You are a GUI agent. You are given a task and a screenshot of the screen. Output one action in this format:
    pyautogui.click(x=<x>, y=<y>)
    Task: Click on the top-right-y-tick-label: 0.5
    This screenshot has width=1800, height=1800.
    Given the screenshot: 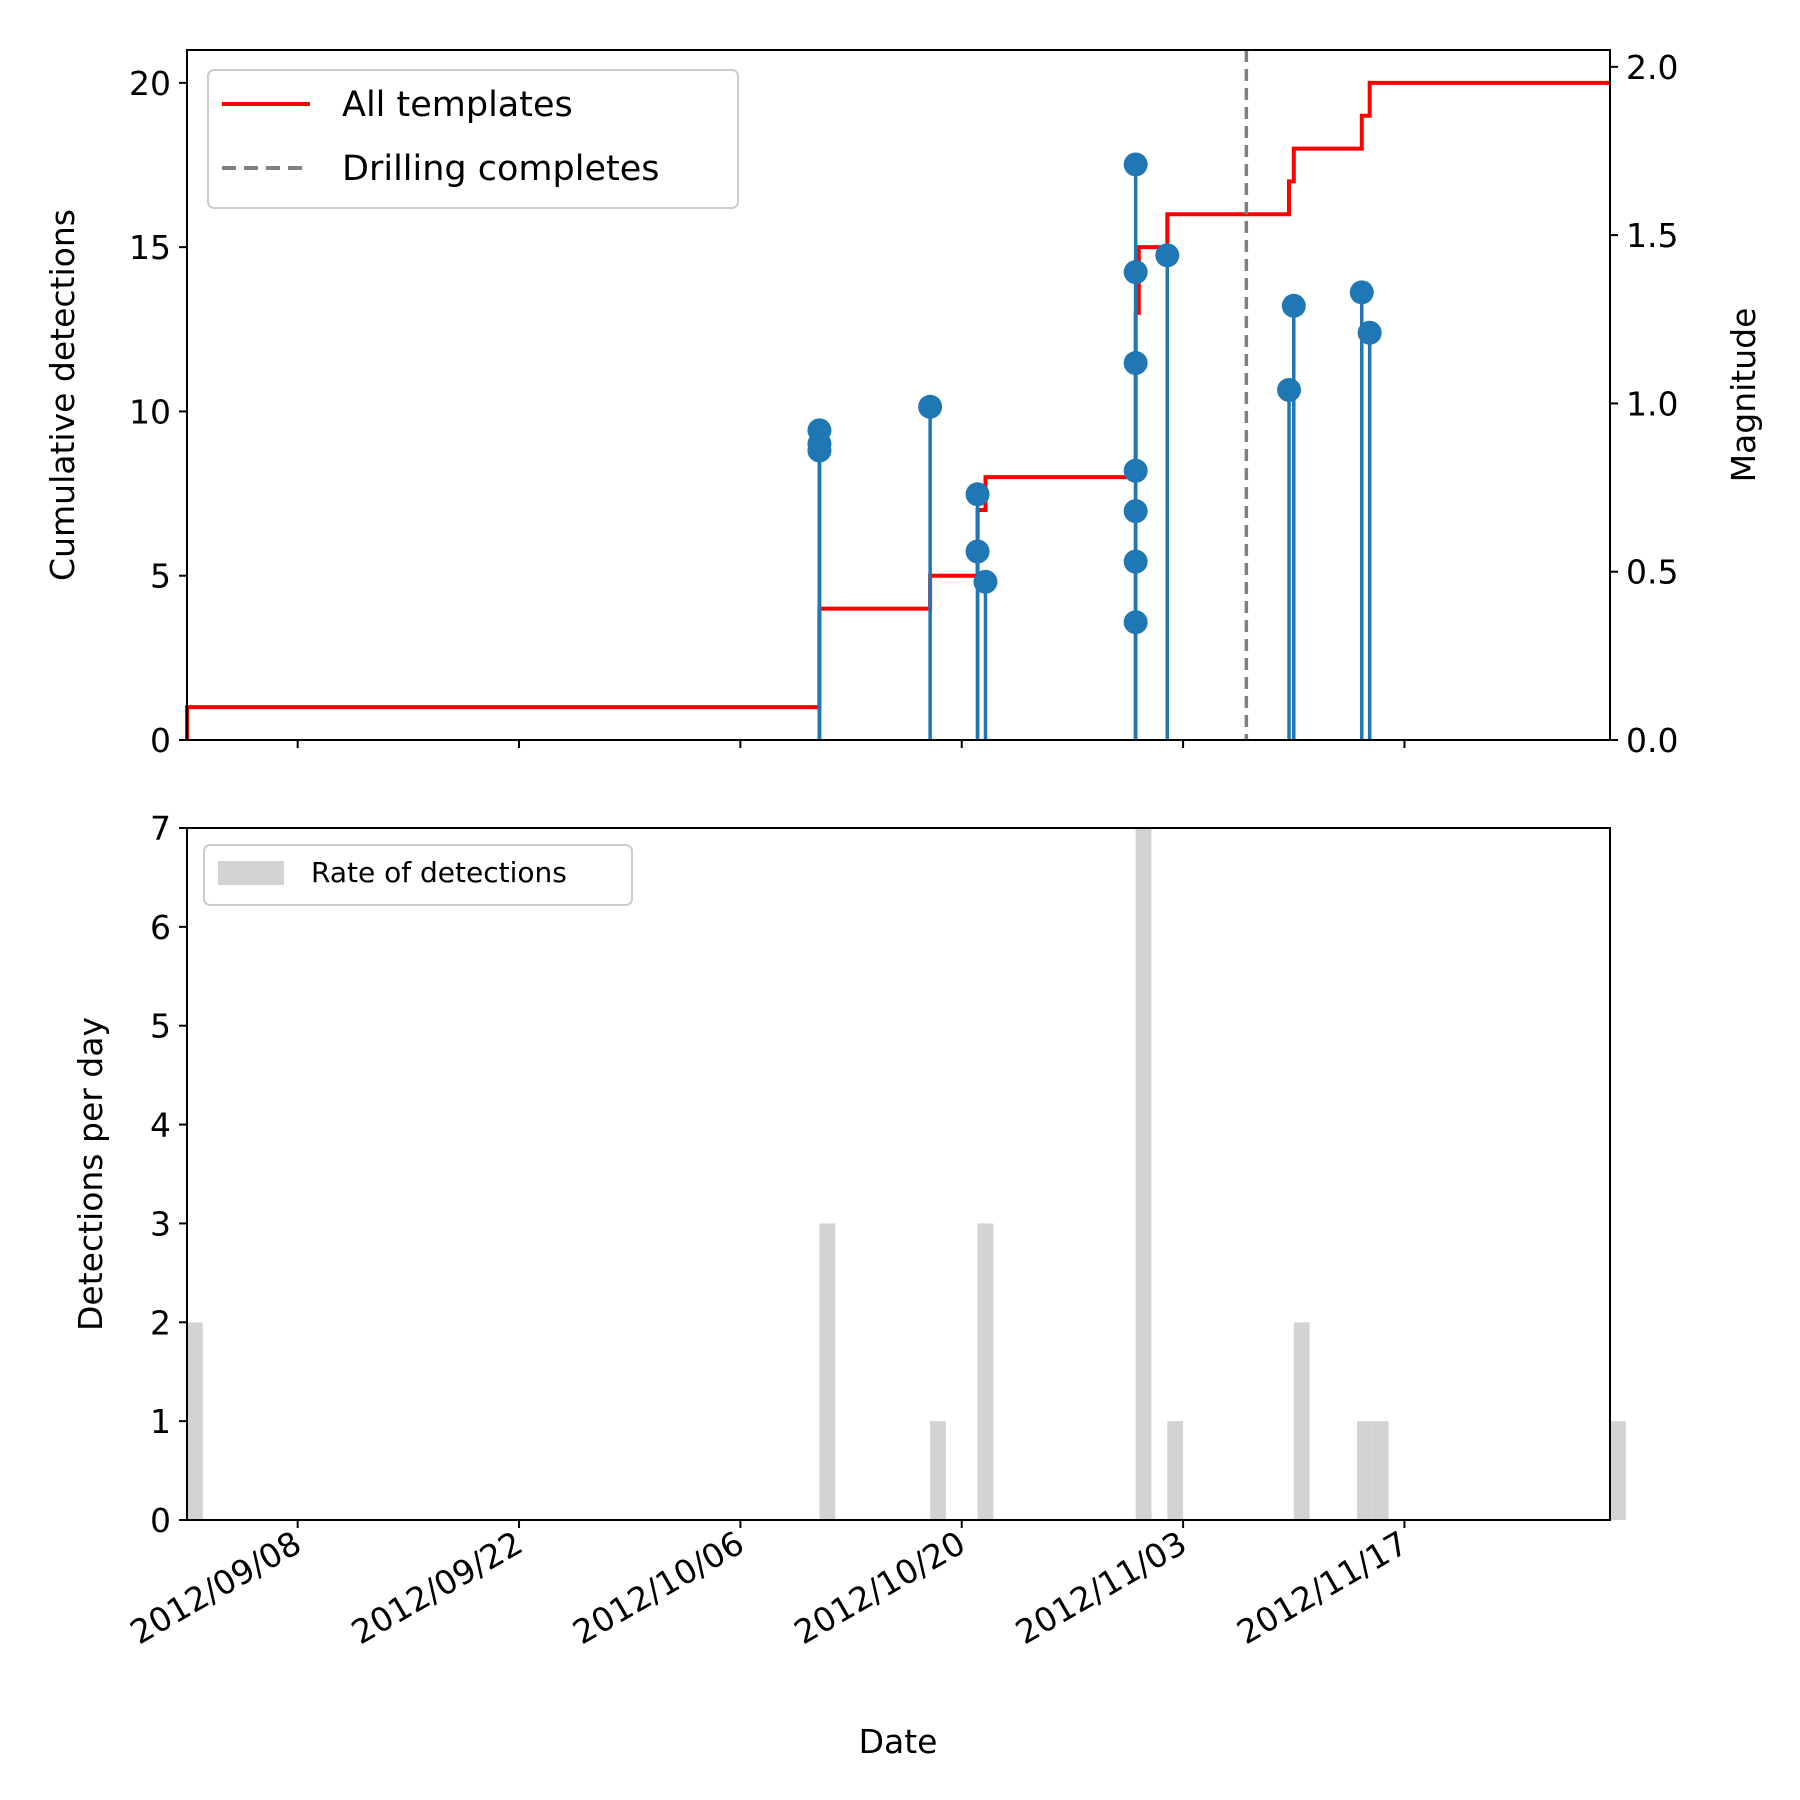 What is the action you would take?
    pyautogui.click(x=1652, y=572)
    